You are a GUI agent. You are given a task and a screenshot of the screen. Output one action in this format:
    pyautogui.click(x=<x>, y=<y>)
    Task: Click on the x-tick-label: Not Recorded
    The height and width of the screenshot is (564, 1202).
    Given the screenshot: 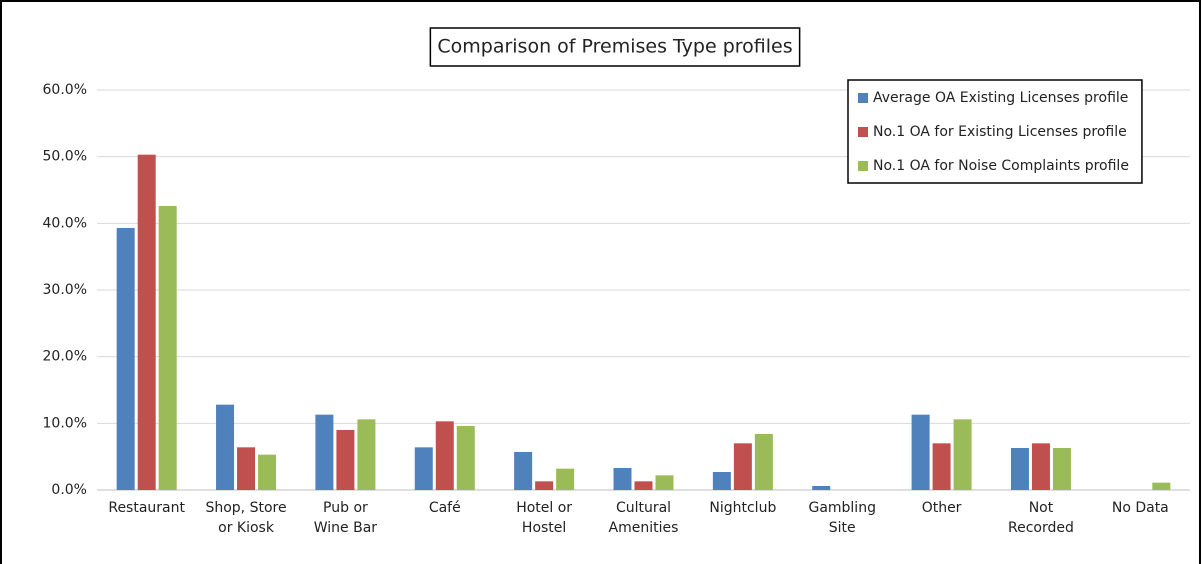 What is the action you would take?
    pyautogui.click(x=1041, y=518)
    